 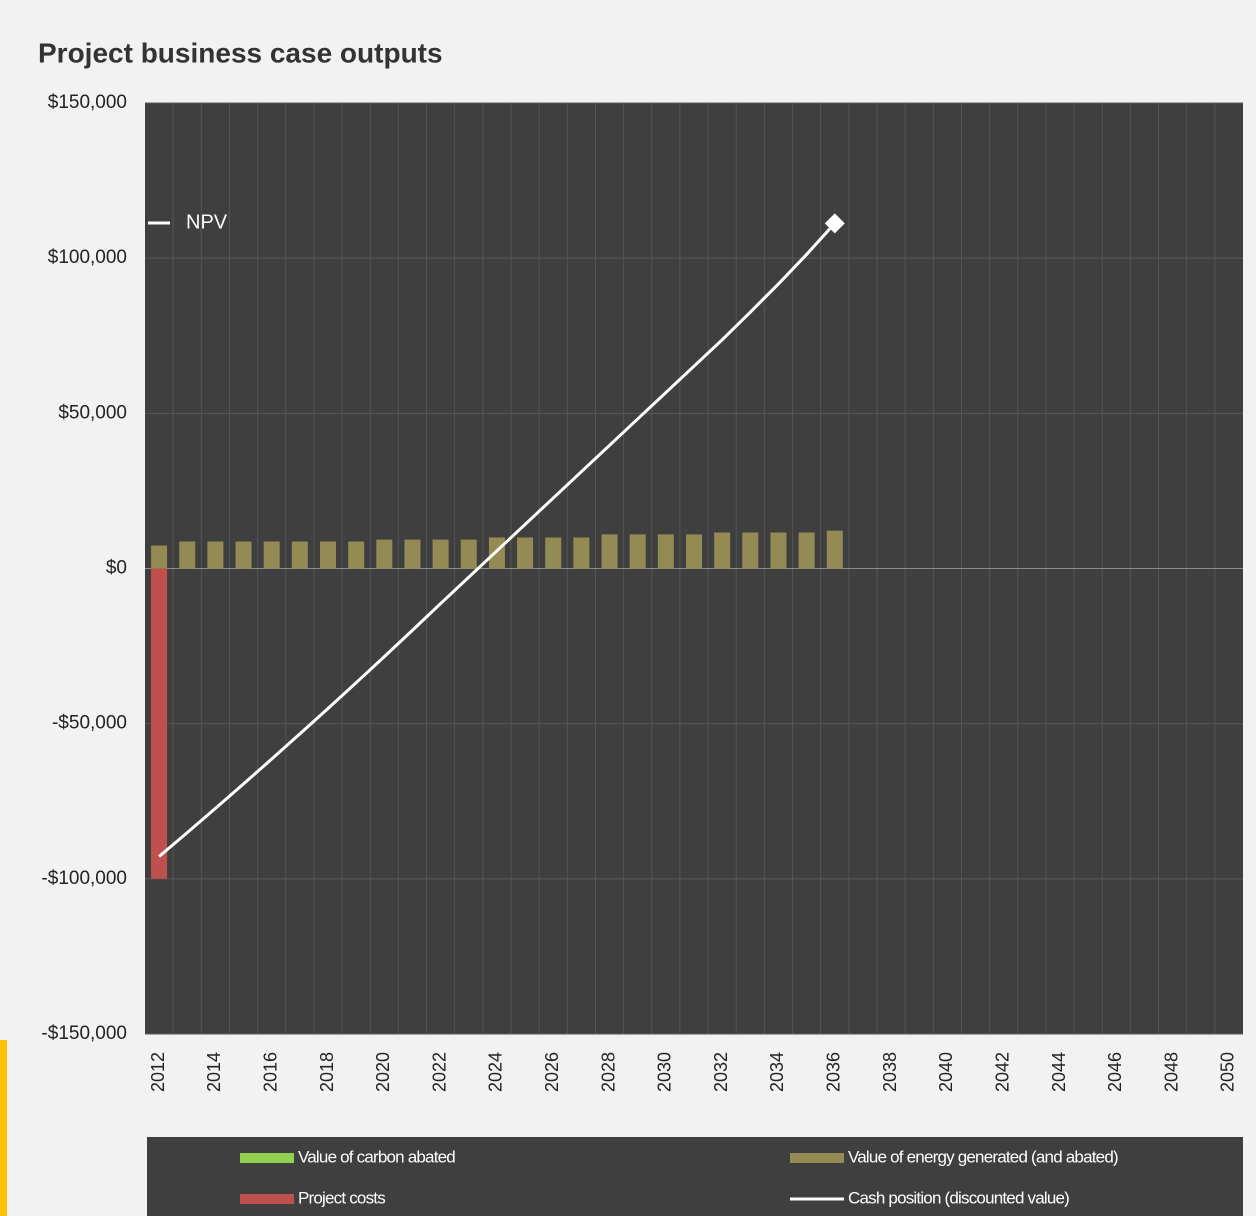 I want to click on x-tick-label: 2042, so click(x=1002, y=1072).